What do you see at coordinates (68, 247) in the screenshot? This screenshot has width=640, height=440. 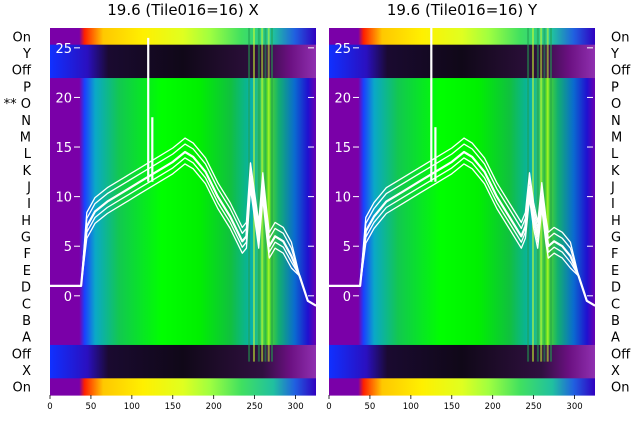 I see `y-tick-label: 5` at bounding box center [68, 247].